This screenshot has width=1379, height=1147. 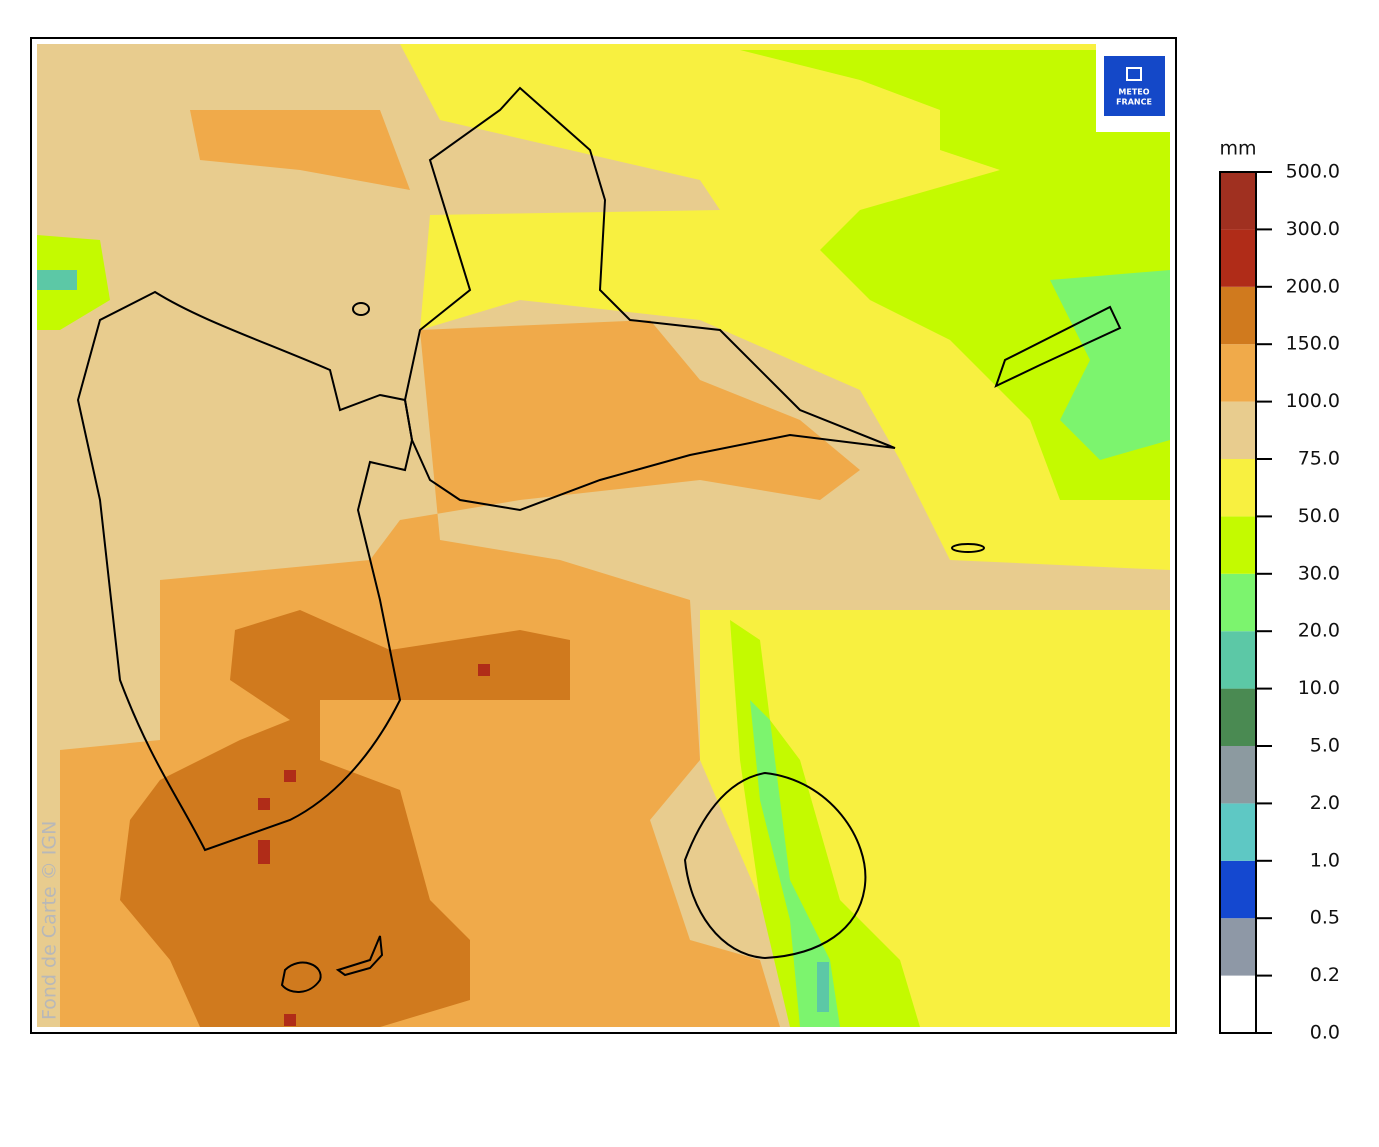 What do you see at coordinates (1325, 803) in the screenshot?
I see `legend-label: 2.0` at bounding box center [1325, 803].